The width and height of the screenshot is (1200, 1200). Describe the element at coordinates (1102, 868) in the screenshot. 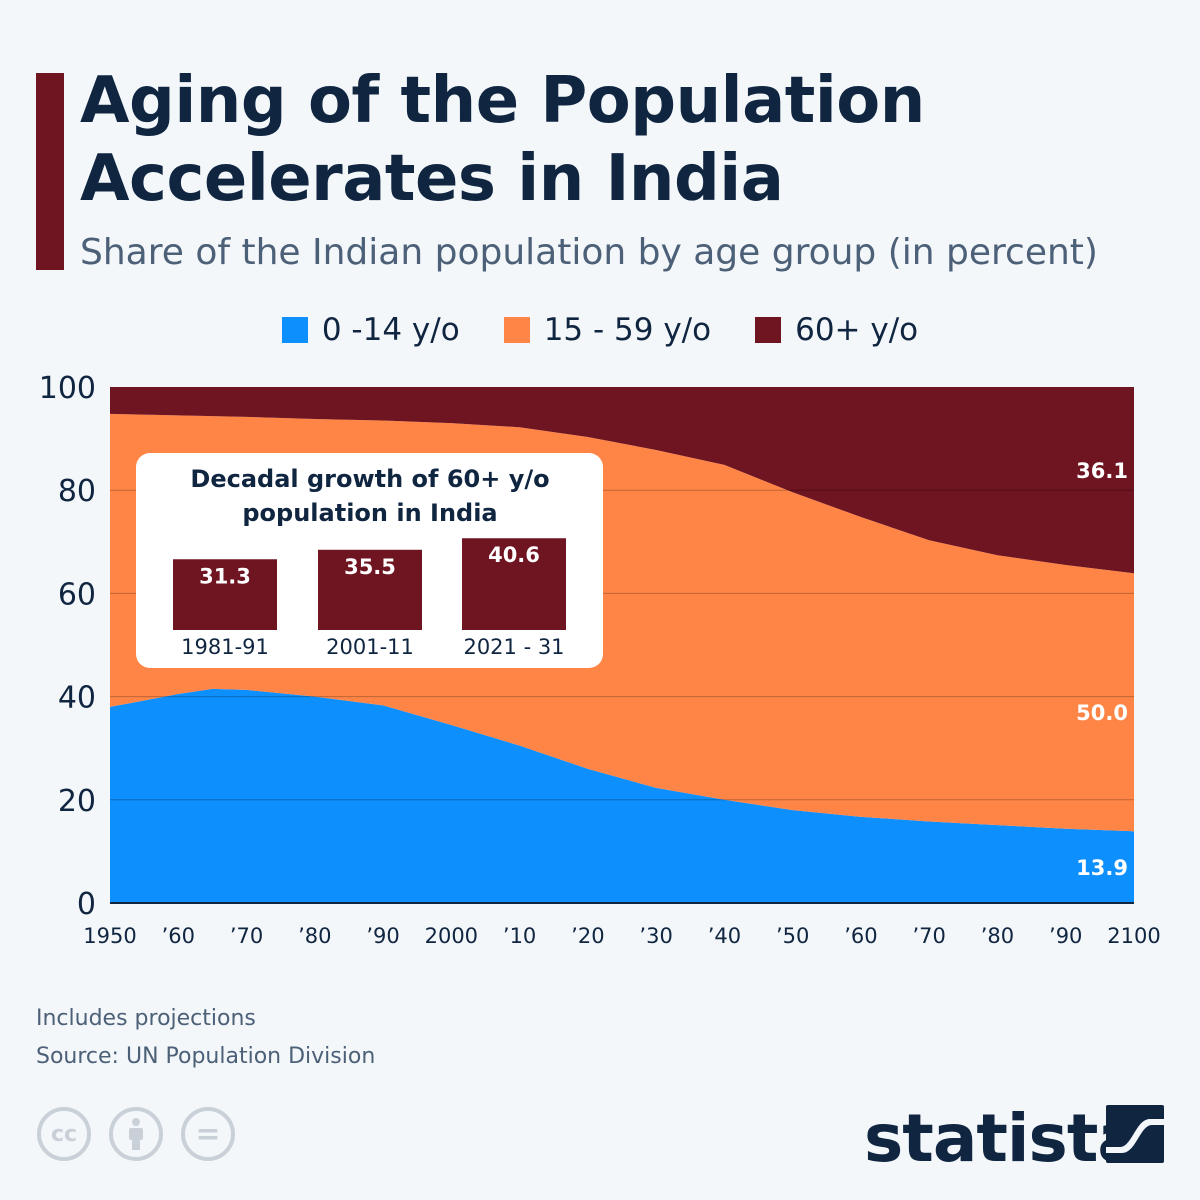

I see `end-label-0-14: 13.9` at that location.